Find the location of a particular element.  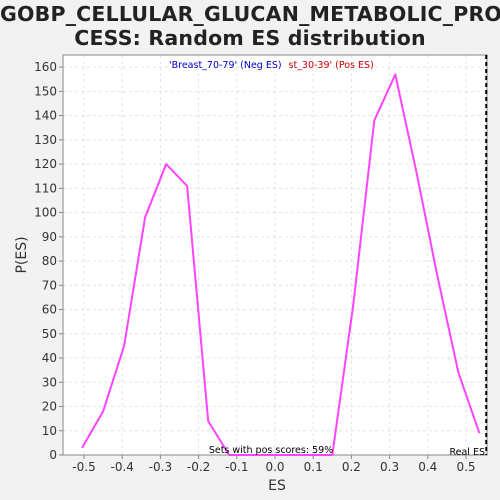

x-tick-label: -0.3 is located at coordinates (160, 467).